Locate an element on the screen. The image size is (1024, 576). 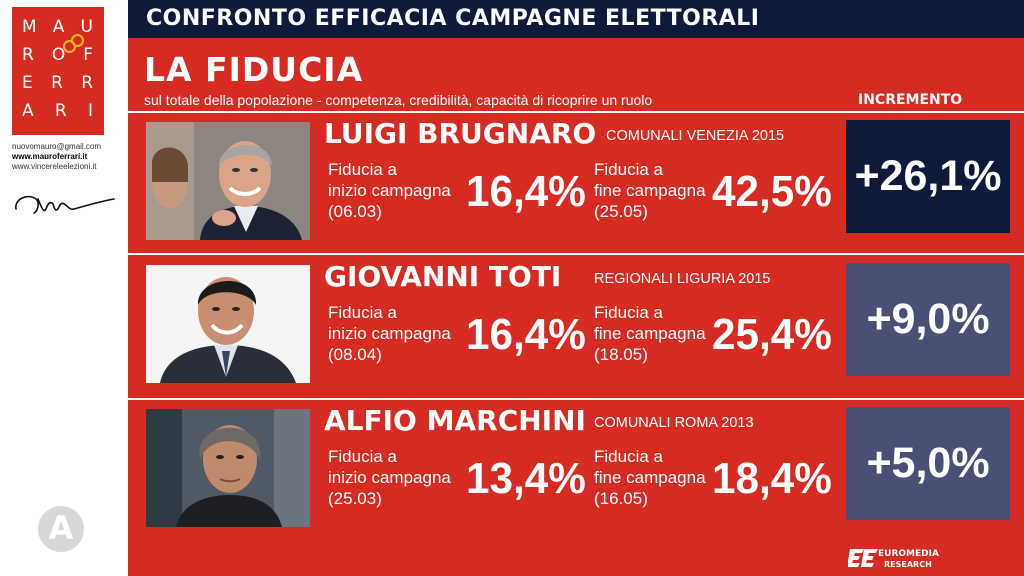
logo-row: R O F is located at coordinates (58, 57).